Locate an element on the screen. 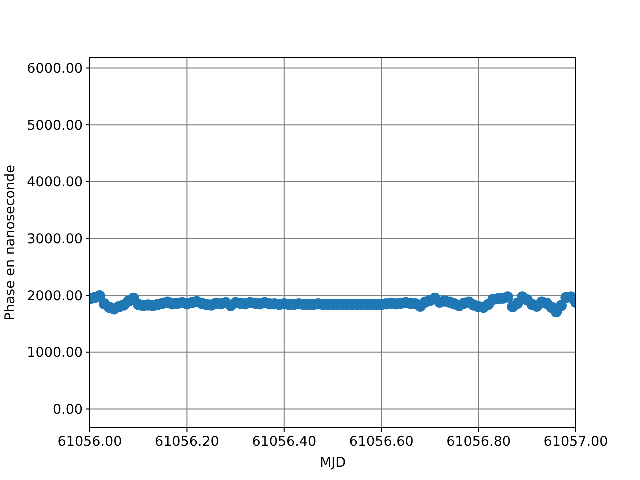 This screenshot has height=480, width=640. x-tick-label: 61056.00 is located at coordinates (90, 442).